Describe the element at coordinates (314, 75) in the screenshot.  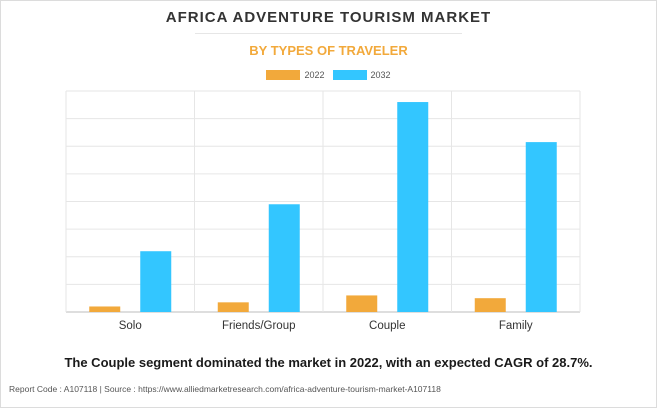
I see `legend-label-2022: 2022` at that location.